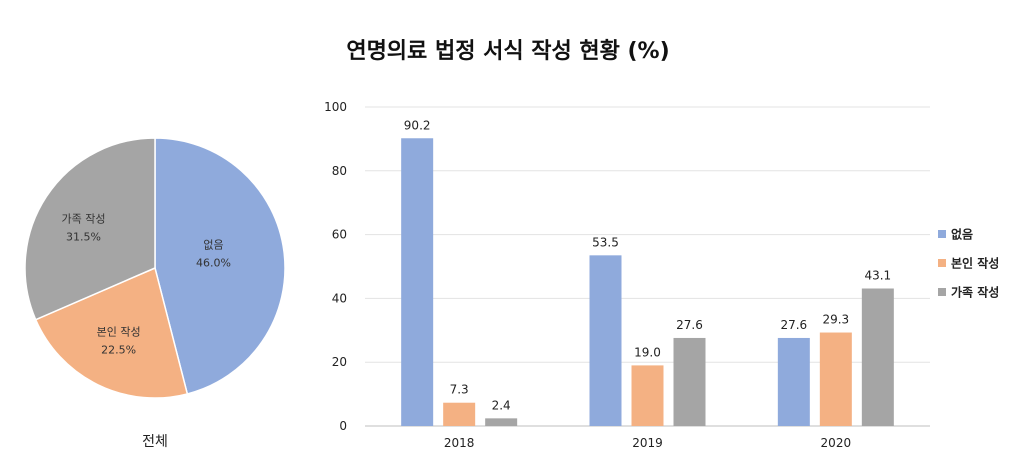 Image resolution: width=1018 pixels, height=461 pixels. I want to click on legend-label: 가족 작성, so click(975, 292).